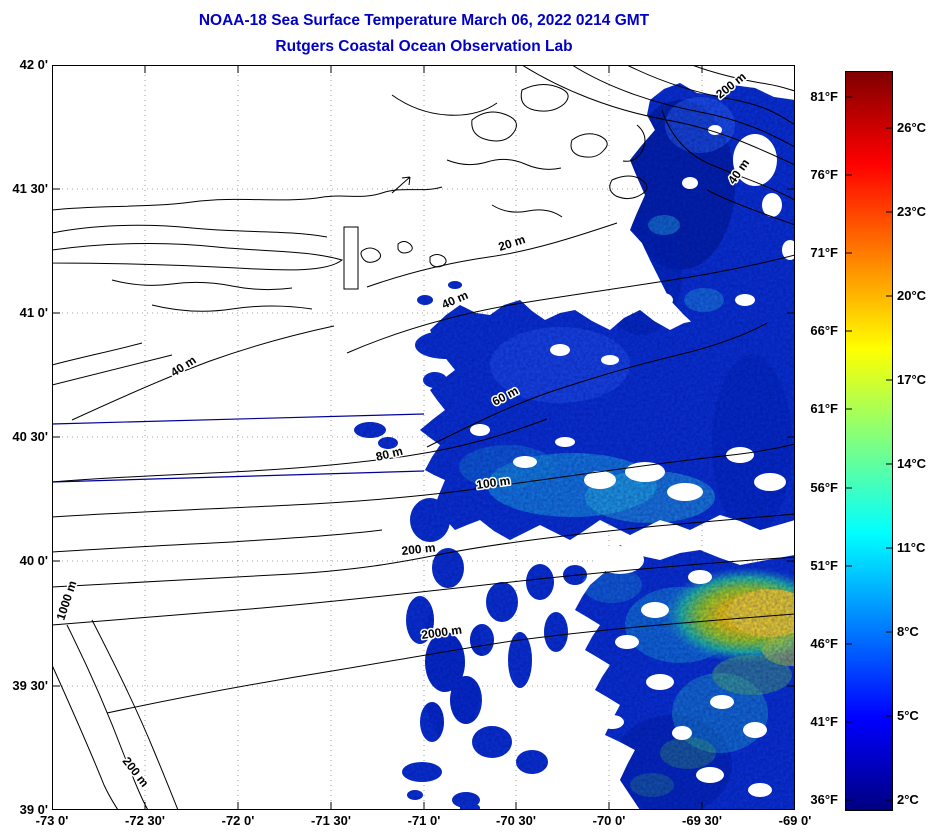 Image resolution: width=928 pixels, height=832 pixels. Describe the element at coordinates (33, 560) in the screenshot. I see `lat-tick-label: 40 0'` at that location.